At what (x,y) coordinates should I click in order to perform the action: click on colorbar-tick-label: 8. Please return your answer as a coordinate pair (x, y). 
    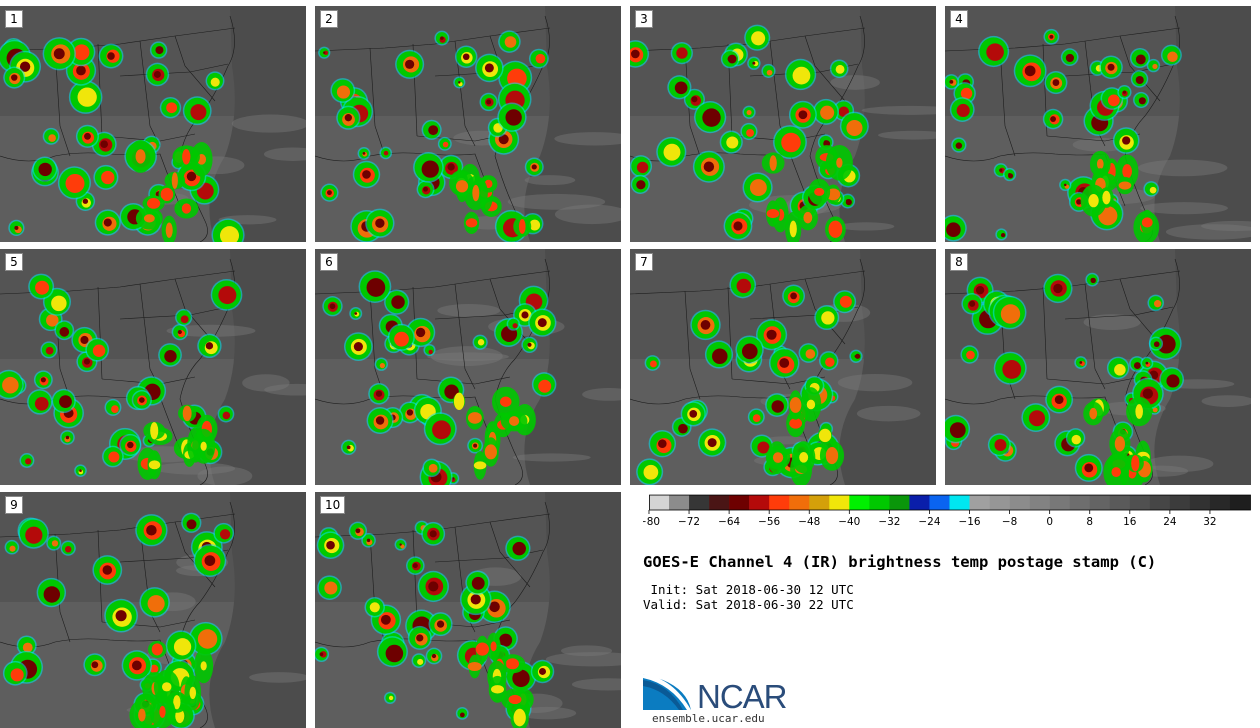
    Looking at the image, I should click on (1089, 522).